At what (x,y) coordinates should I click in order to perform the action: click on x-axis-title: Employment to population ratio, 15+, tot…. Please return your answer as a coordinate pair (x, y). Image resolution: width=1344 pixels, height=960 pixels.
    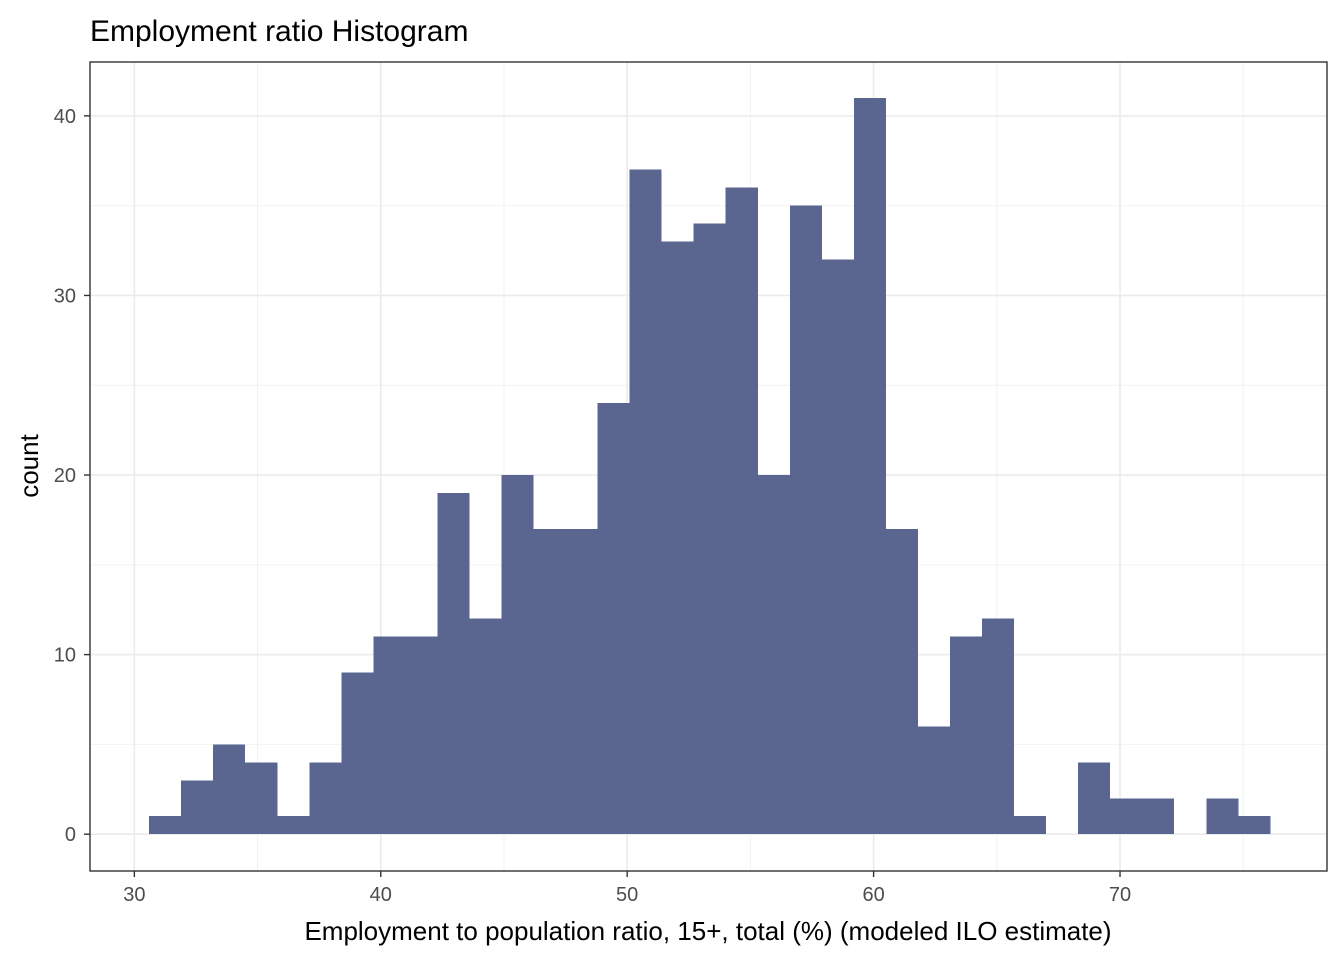
    Looking at the image, I should click on (707, 931).